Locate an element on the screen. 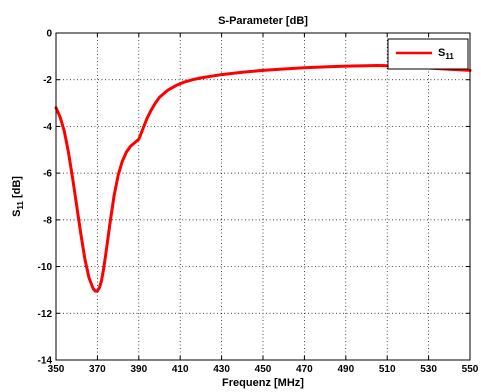  legend-label: S11 is located at coordinates (446, 54).